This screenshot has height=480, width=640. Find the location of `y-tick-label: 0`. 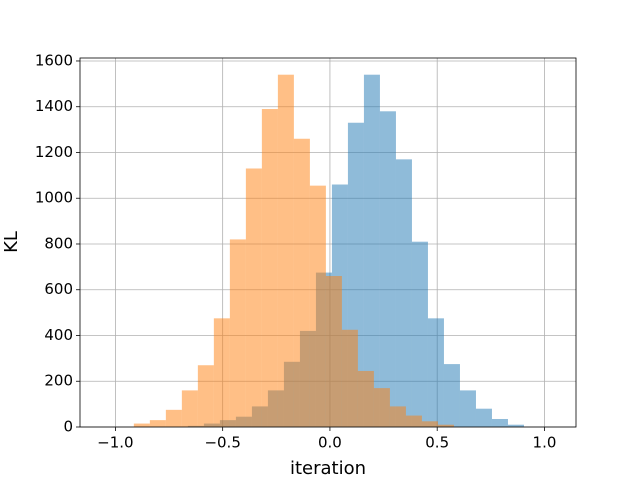

y-tick-label: 0 is located at coordinates (68, 427).